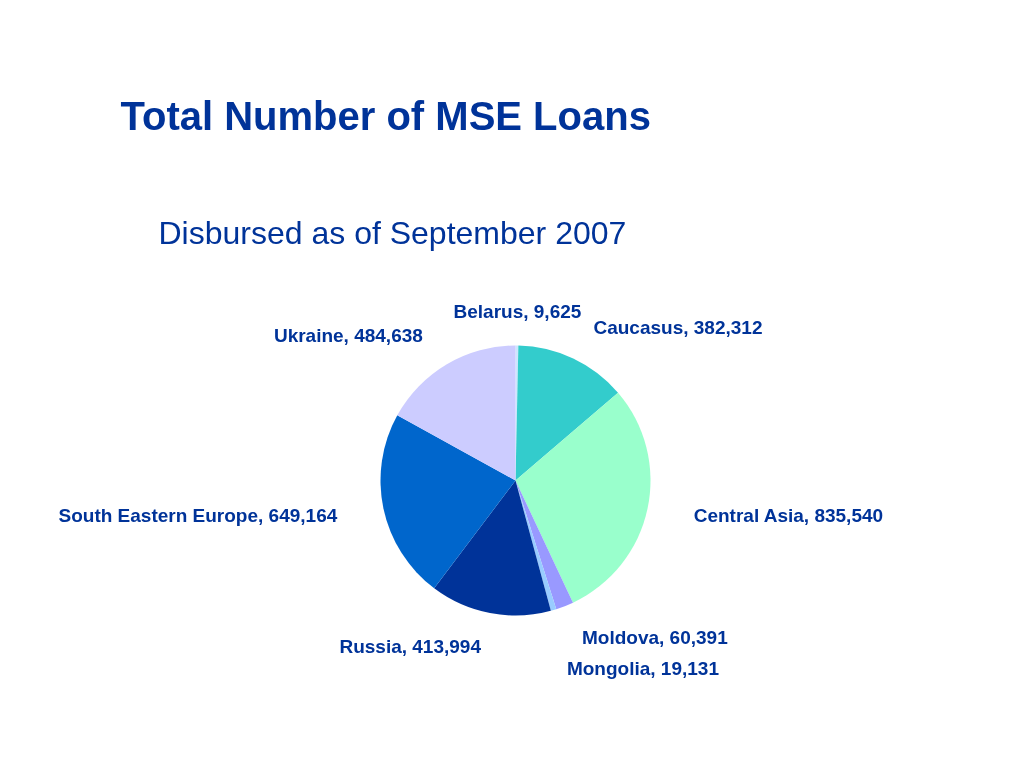  I want to click on slice-label: South Eastern Europe, 649,164, so click(198, 516).